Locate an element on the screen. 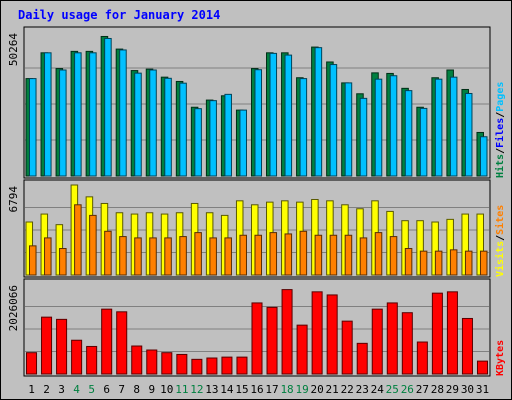 This screenshot has height=400, width=512. chart-title: Daily usage for January 2014 is located at coordinates (119, 15).